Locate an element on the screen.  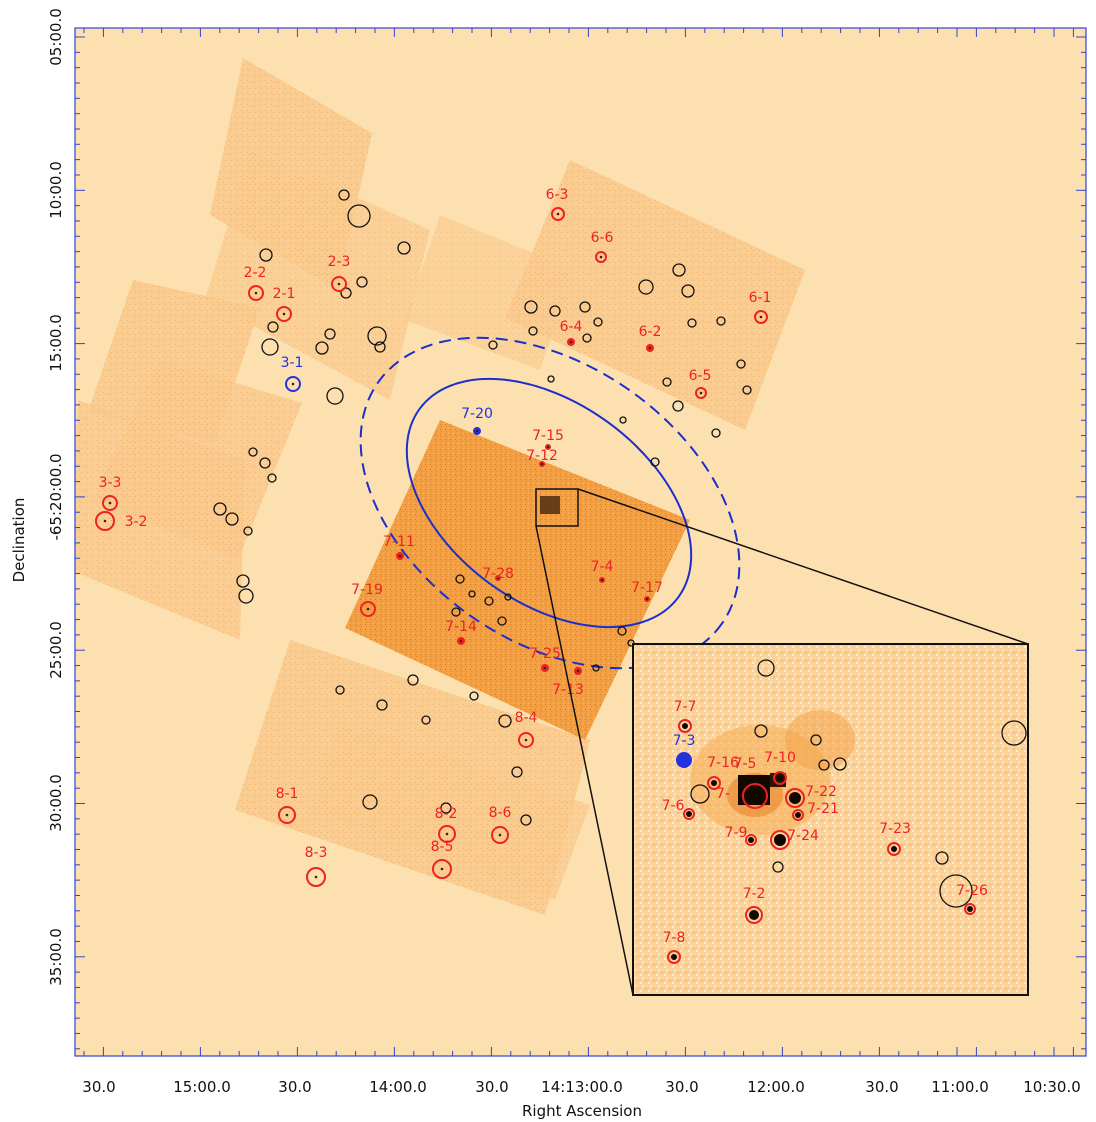
y-tick-label: 25:00.0 is located at coordinates (56, 650).